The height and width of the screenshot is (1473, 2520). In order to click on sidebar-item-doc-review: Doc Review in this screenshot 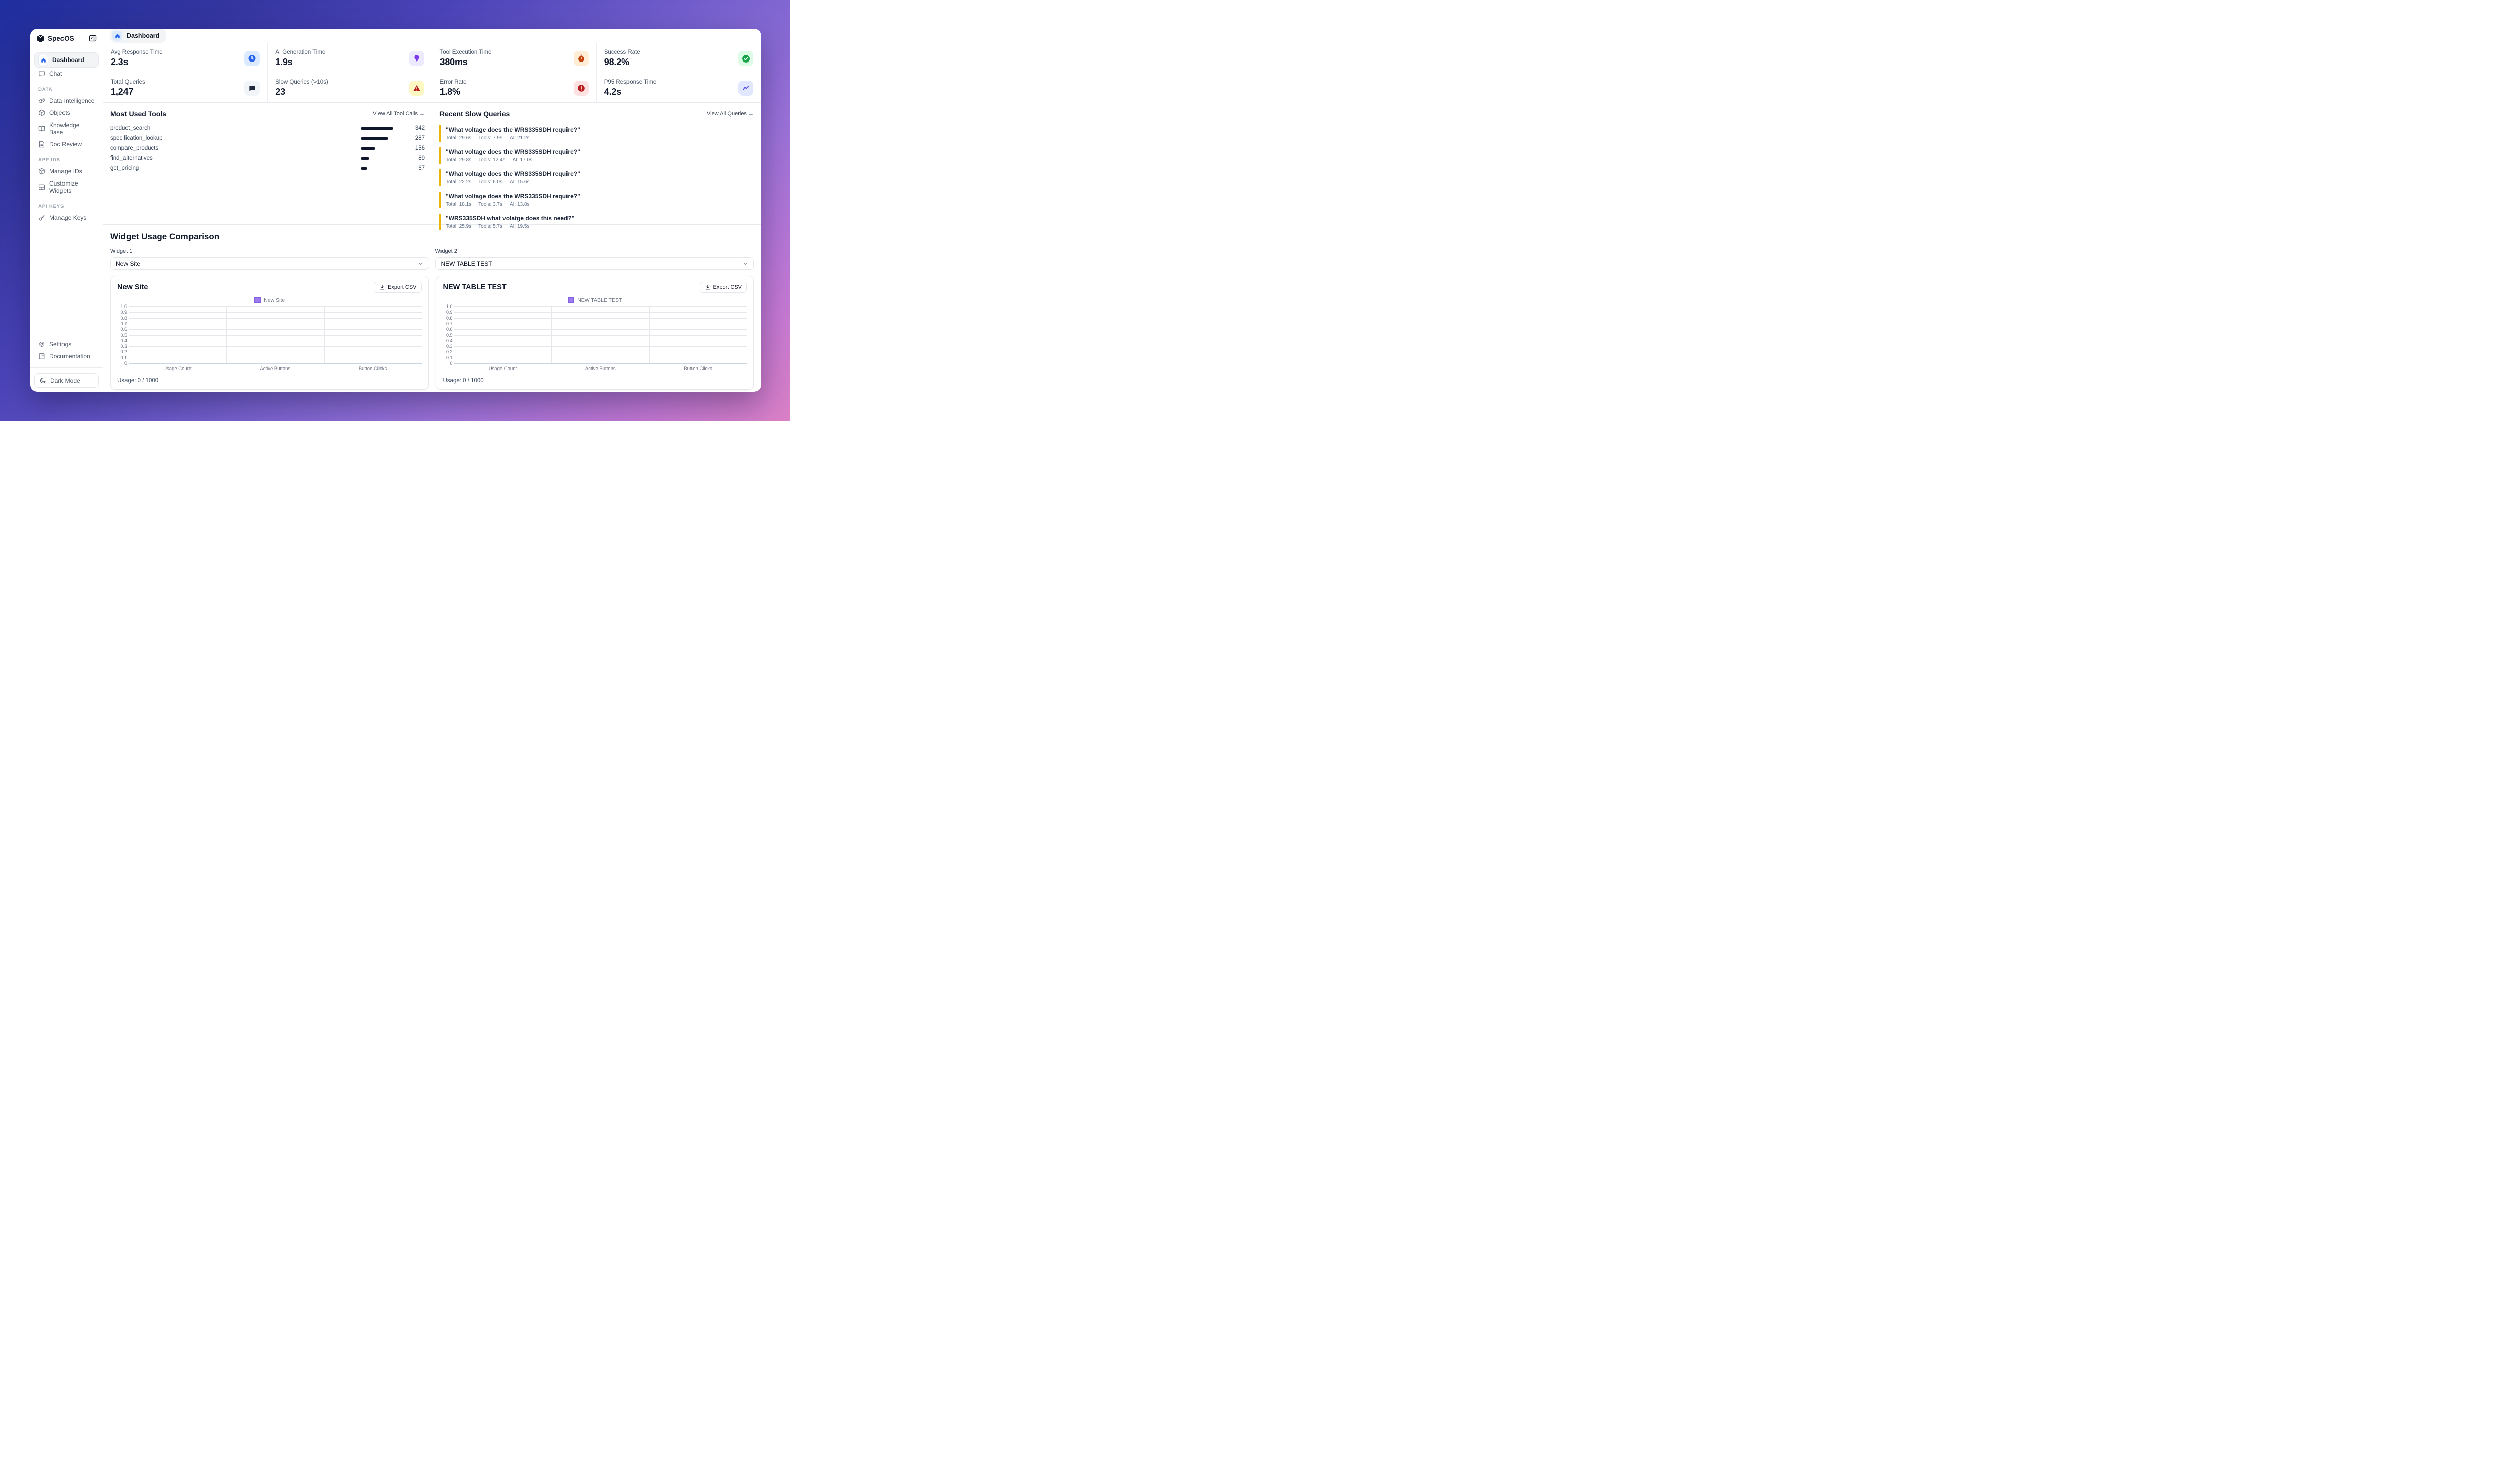, I will do `click(66, 144)`.